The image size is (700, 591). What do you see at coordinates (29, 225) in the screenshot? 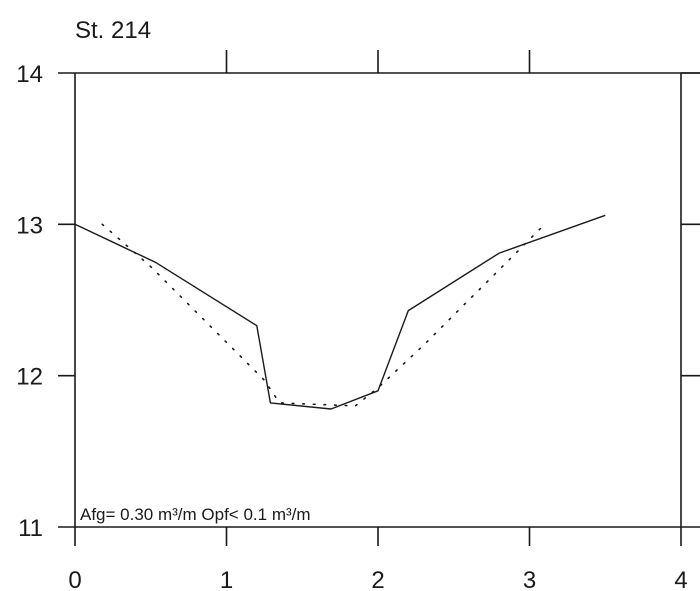
I see `y-tick-label-13: 13` at bounding box center [29, 225].